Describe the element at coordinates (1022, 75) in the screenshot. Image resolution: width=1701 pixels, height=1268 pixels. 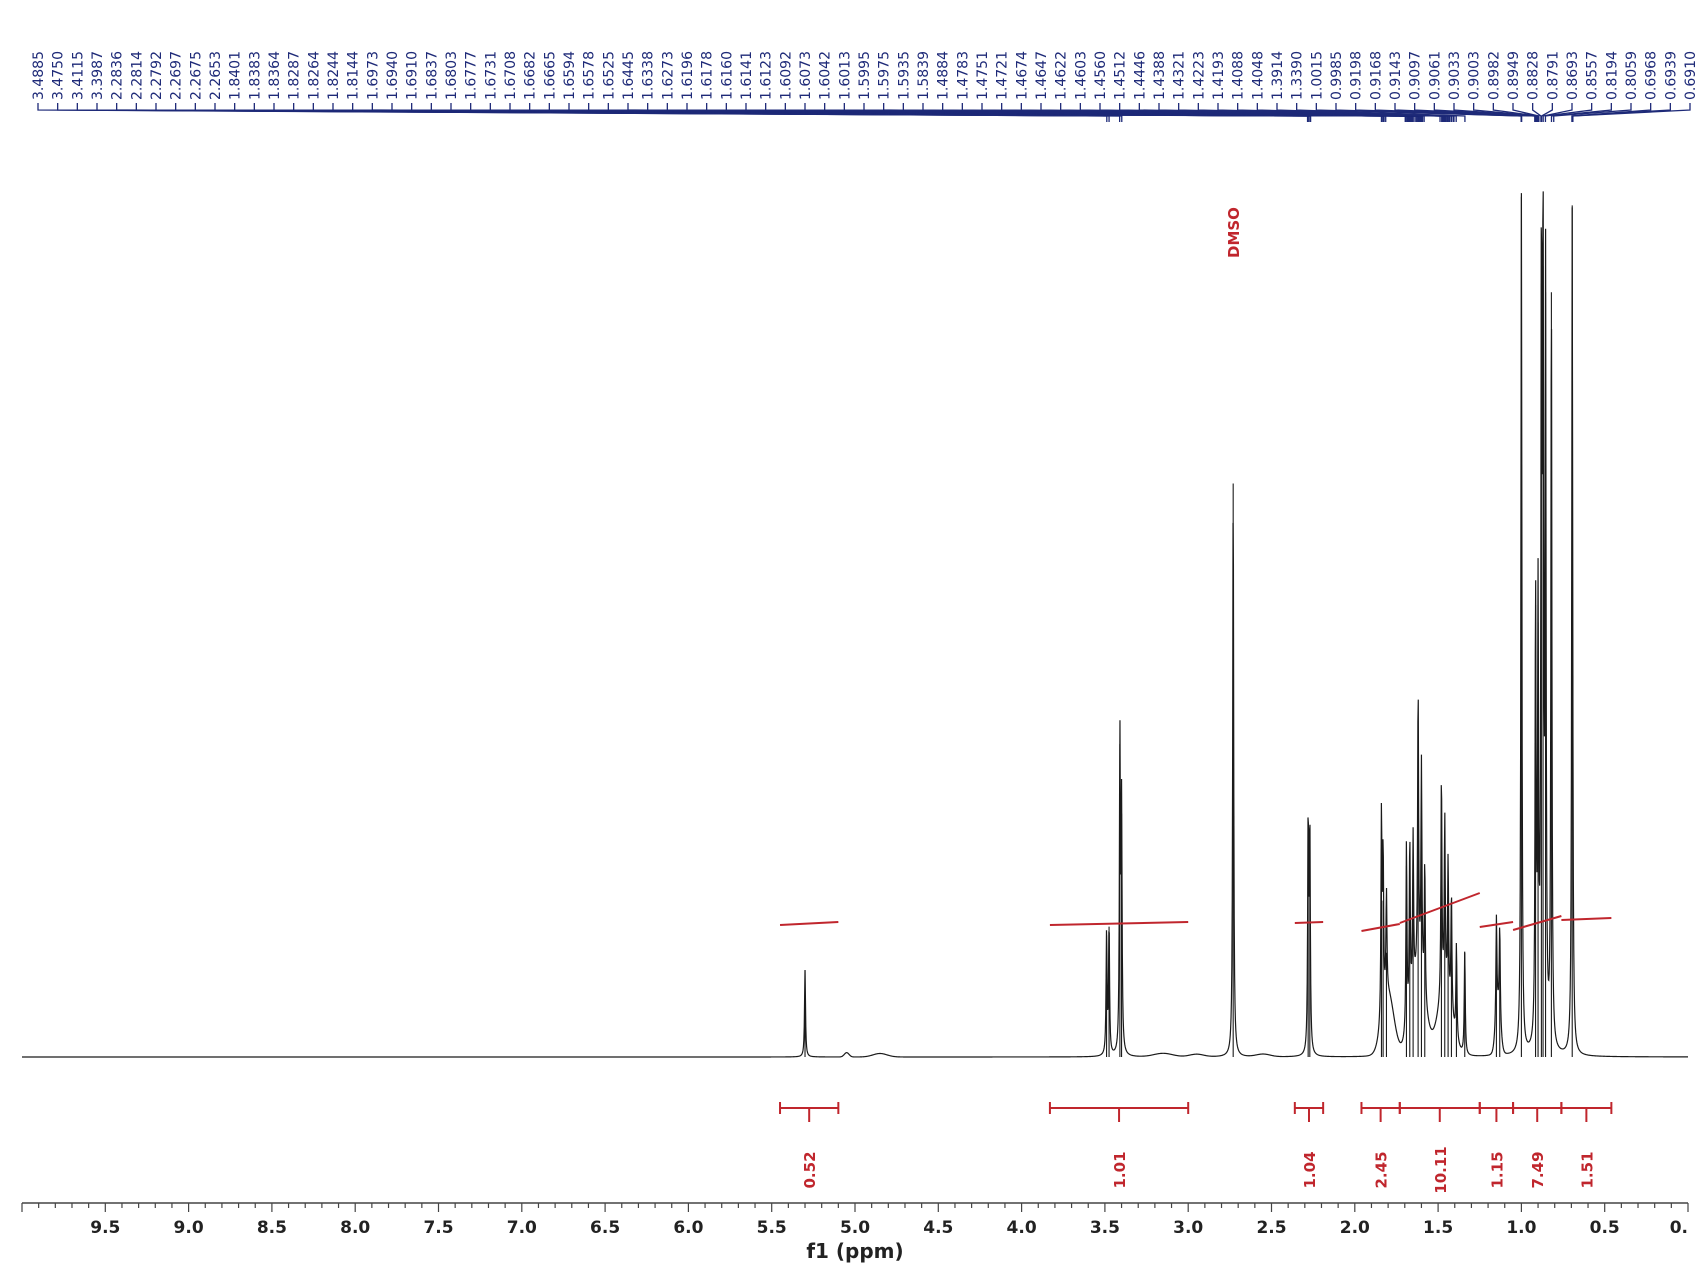
I see `peak-label: 1.4674` at that location.